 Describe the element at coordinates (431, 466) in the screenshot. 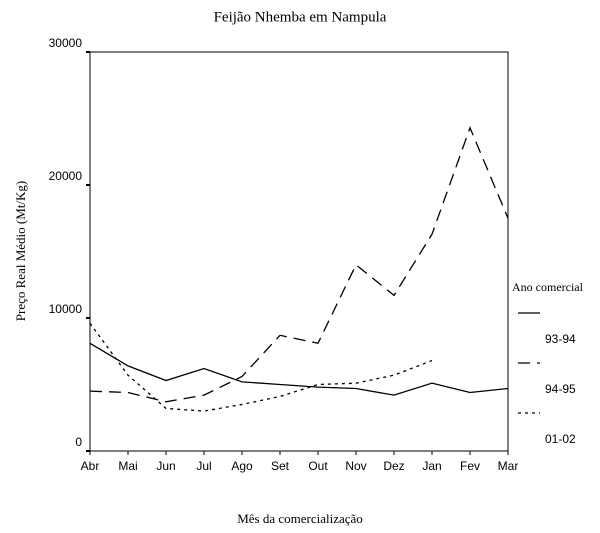

I see `x-tick-label: Jan` at that location.